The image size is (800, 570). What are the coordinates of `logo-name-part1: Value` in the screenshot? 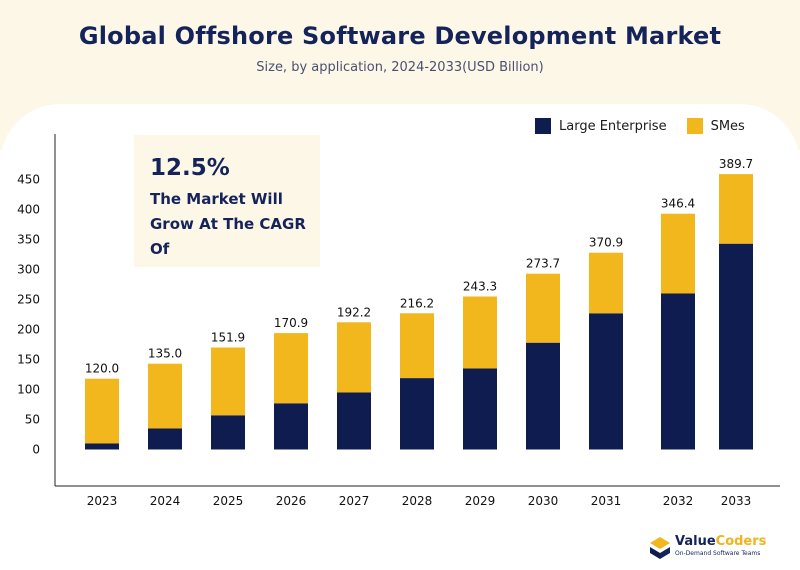 It's located at (695, 541).